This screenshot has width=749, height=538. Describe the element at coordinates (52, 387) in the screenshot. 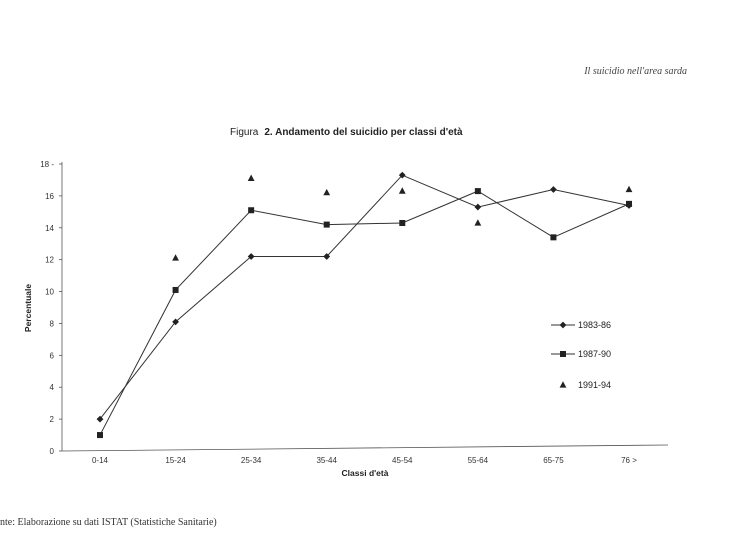

I see `y-tick-label: 4` at that location.